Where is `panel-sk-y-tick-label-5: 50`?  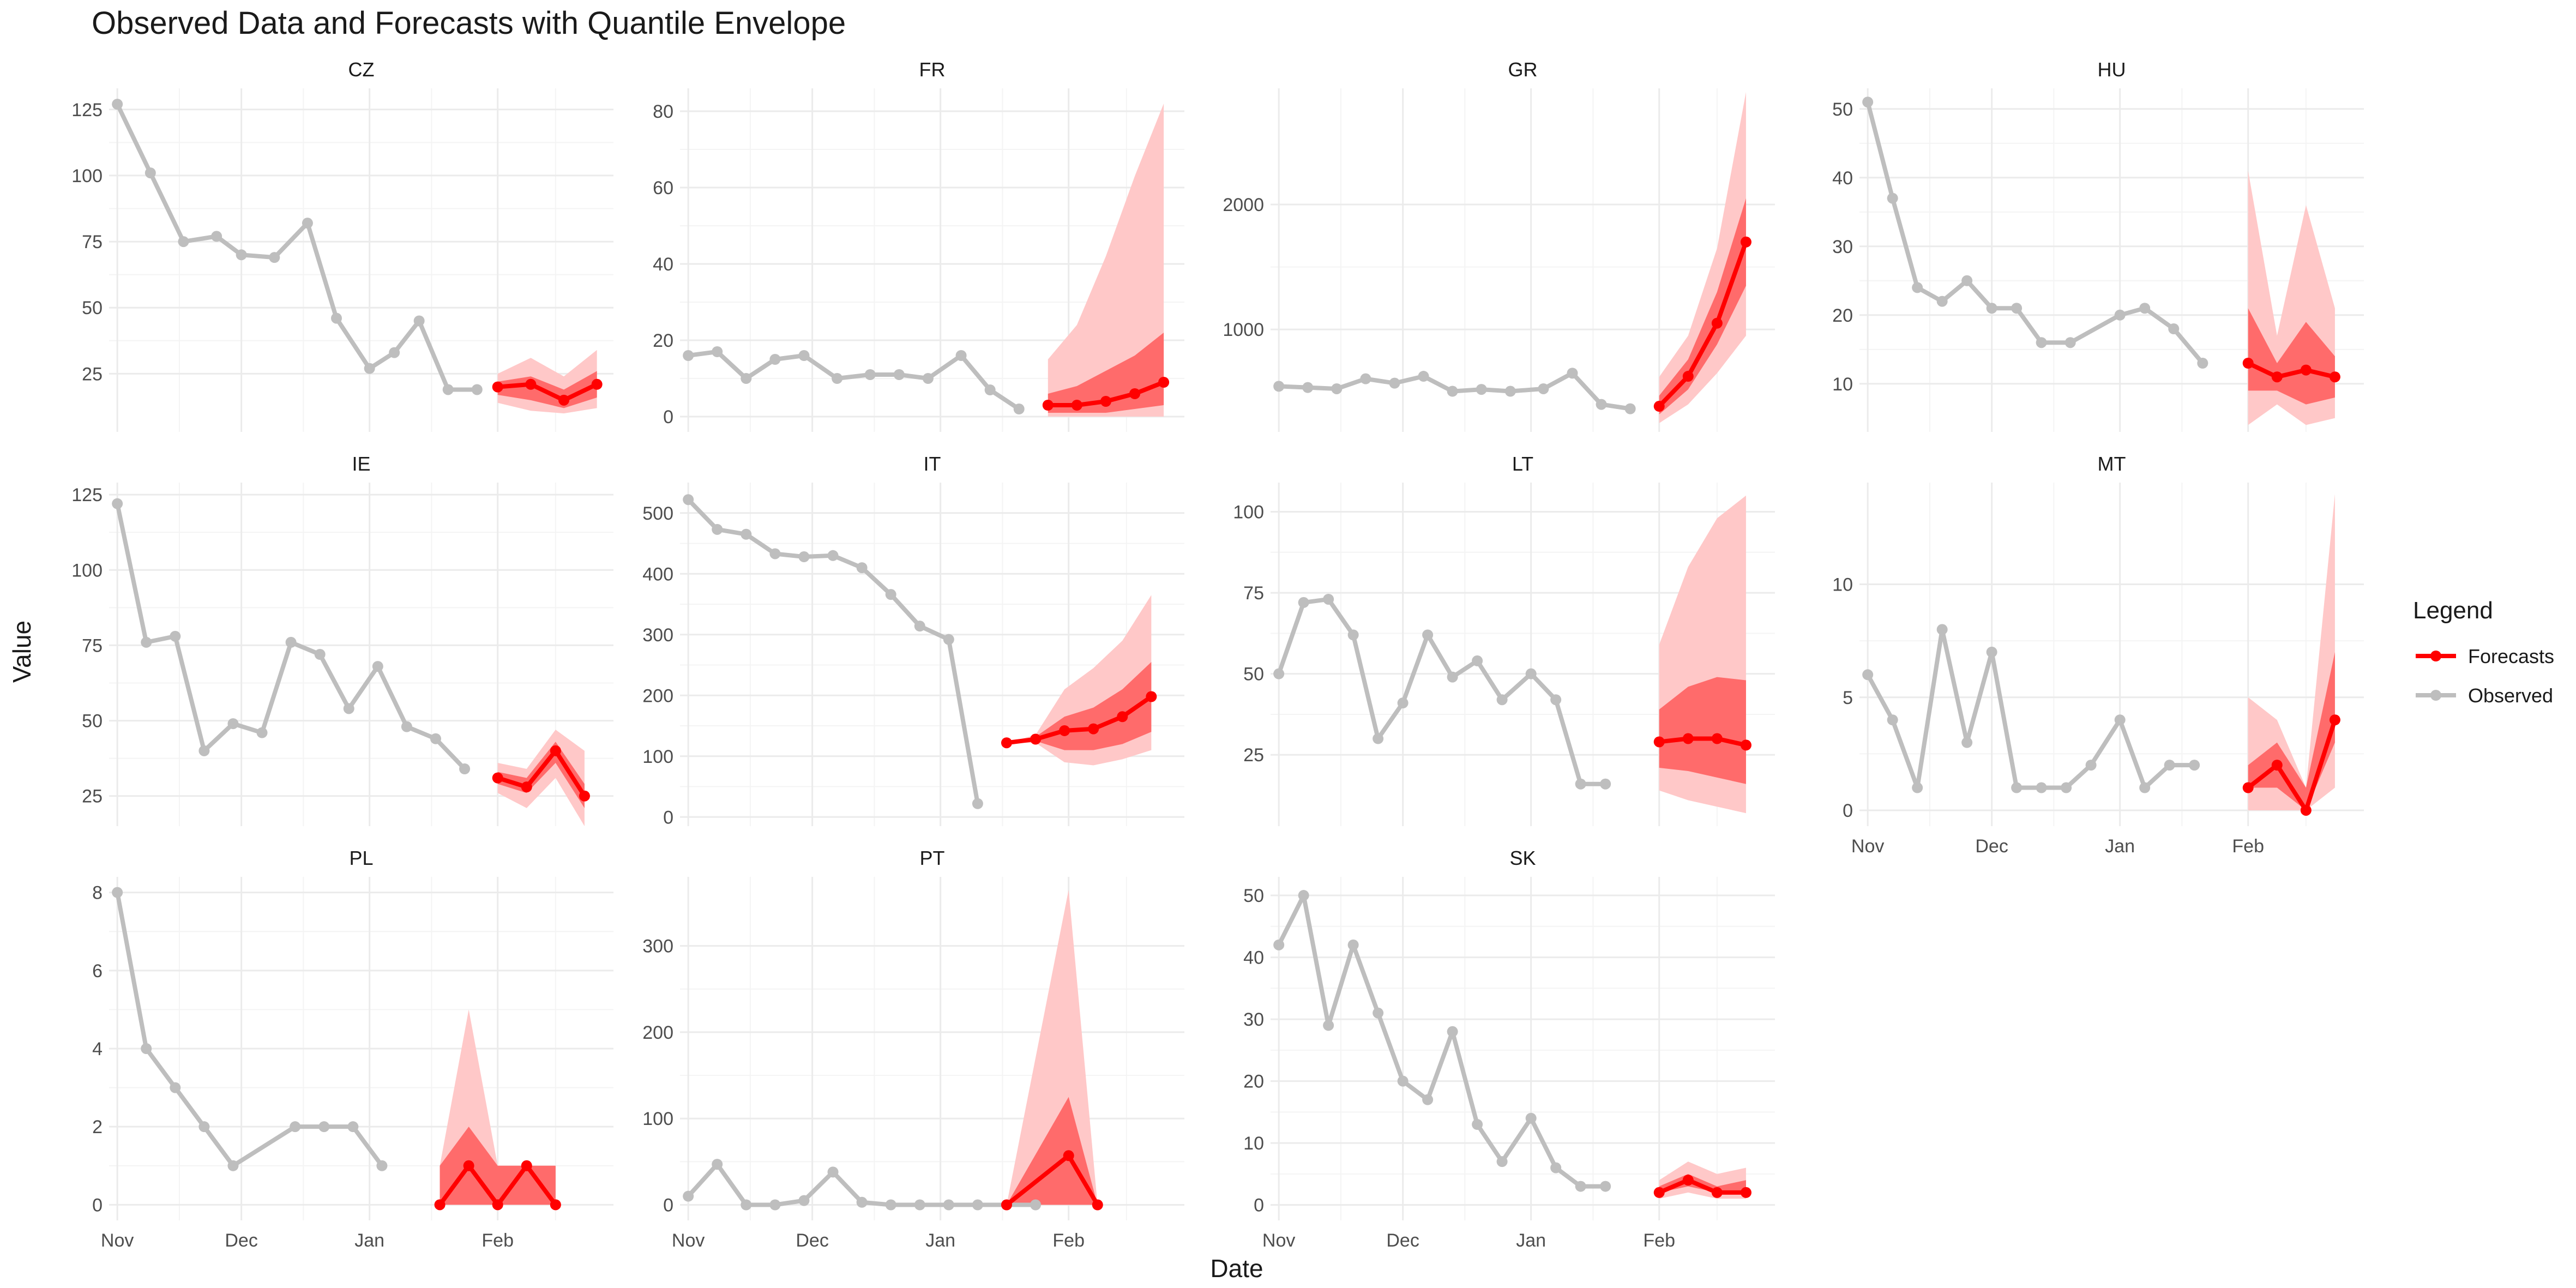 panel-sk-y-tick-label-5: 50 is located at coordinates (1253, 896).